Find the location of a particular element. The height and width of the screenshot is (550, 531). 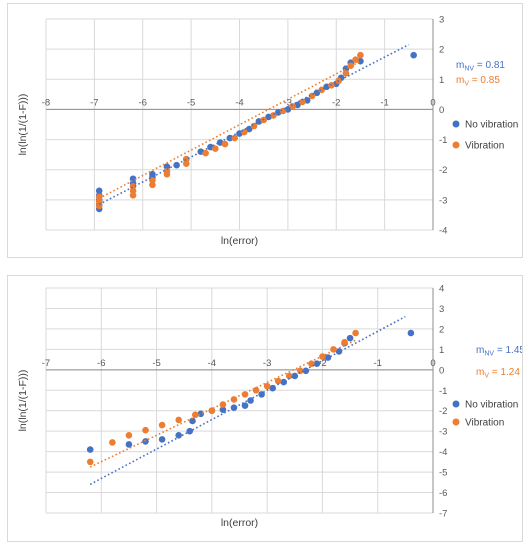

series-no-vibration is located at coordinates (250, 391).